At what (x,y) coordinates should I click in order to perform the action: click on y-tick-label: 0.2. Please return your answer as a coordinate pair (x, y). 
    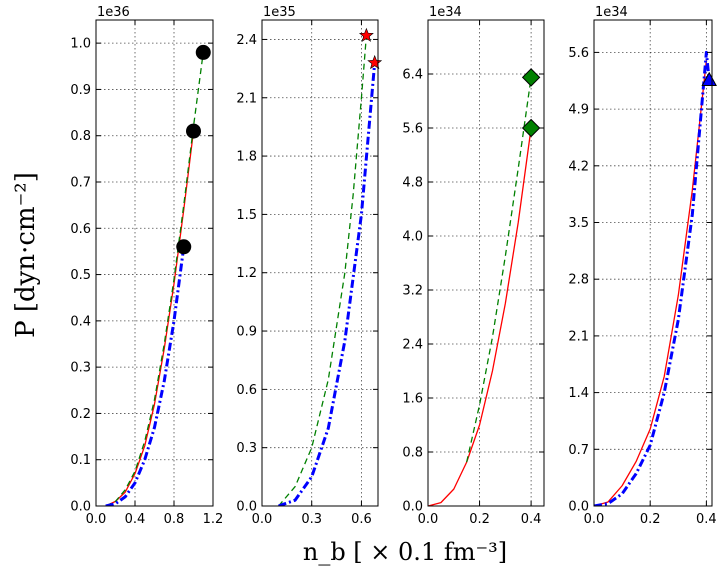
    Looking at the image, I should click on (80, 414).